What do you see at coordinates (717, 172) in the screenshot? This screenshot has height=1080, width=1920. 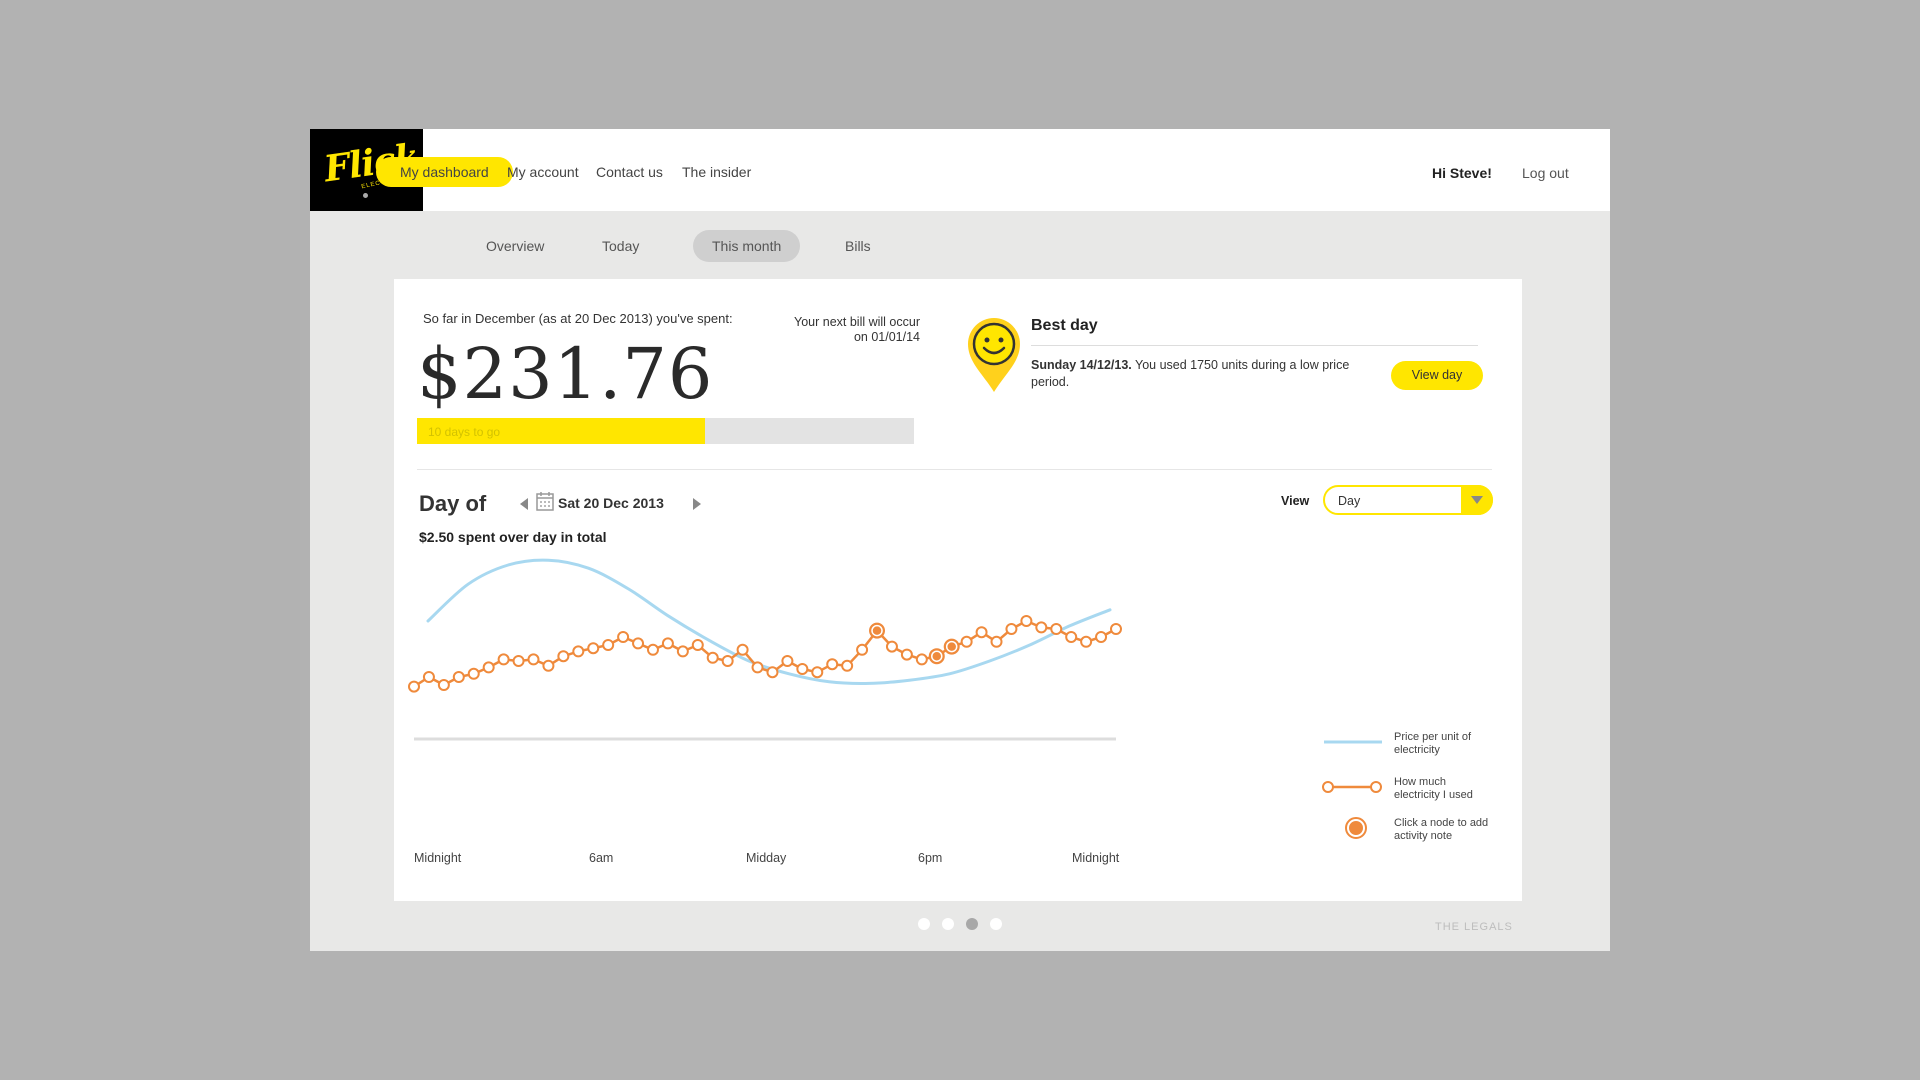 I see `nav-the-insider: The insider` at bounding box center [717, 172].